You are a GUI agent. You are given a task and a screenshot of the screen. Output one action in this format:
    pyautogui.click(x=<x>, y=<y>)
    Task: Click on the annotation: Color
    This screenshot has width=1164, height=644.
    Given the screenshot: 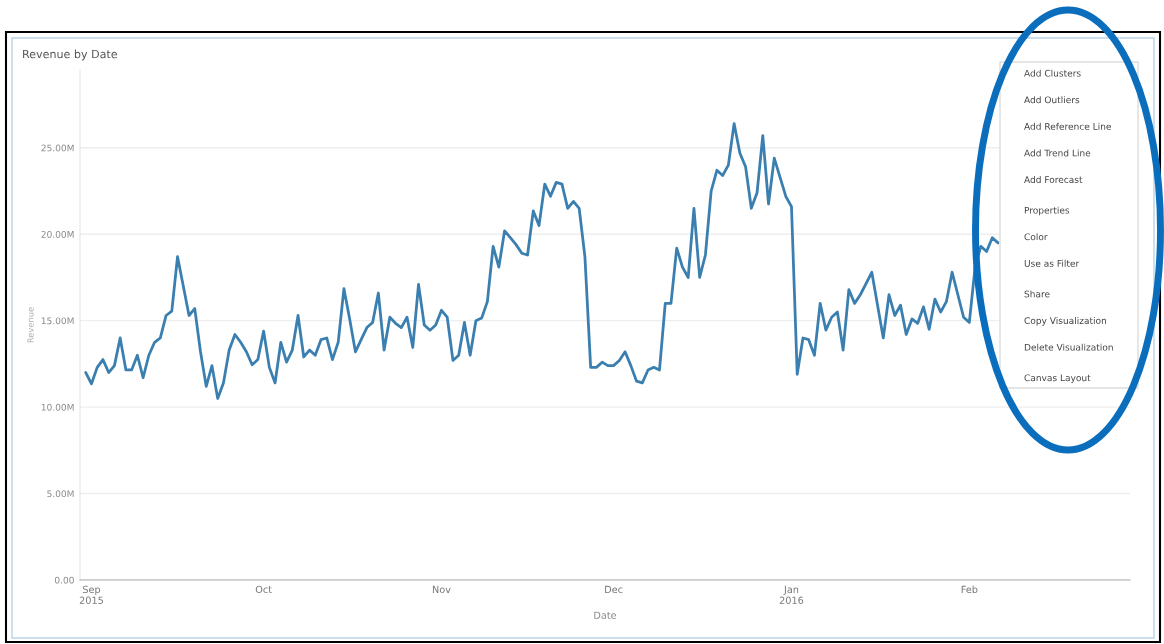 What is the action you would take?
    pyautogui.click(x=1036, y=237)
    